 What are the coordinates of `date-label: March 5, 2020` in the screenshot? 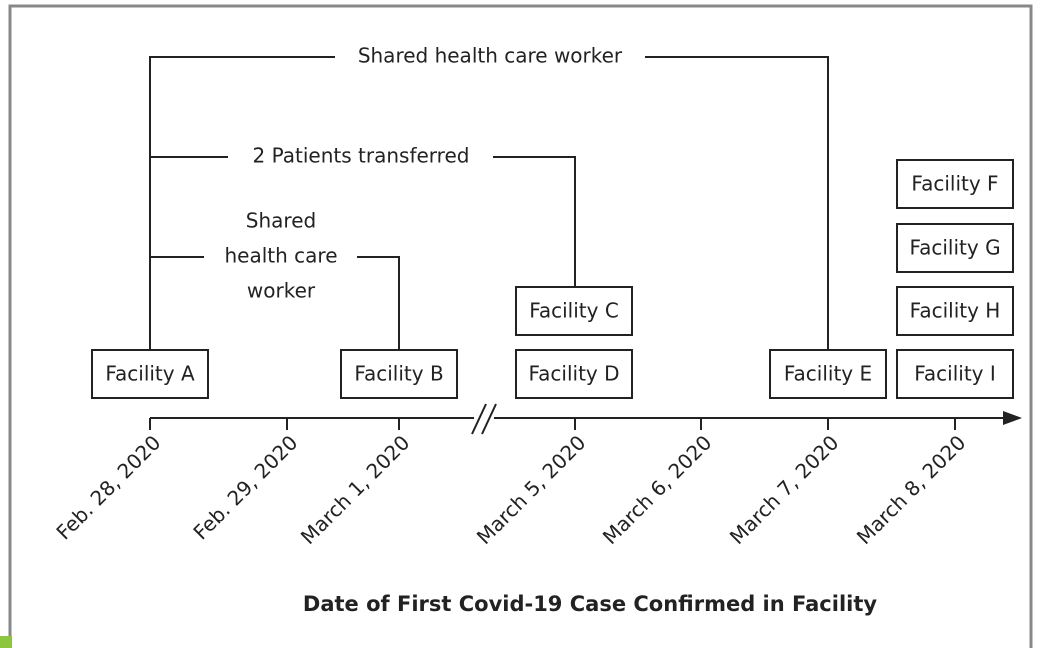 It's located at (531, 489).